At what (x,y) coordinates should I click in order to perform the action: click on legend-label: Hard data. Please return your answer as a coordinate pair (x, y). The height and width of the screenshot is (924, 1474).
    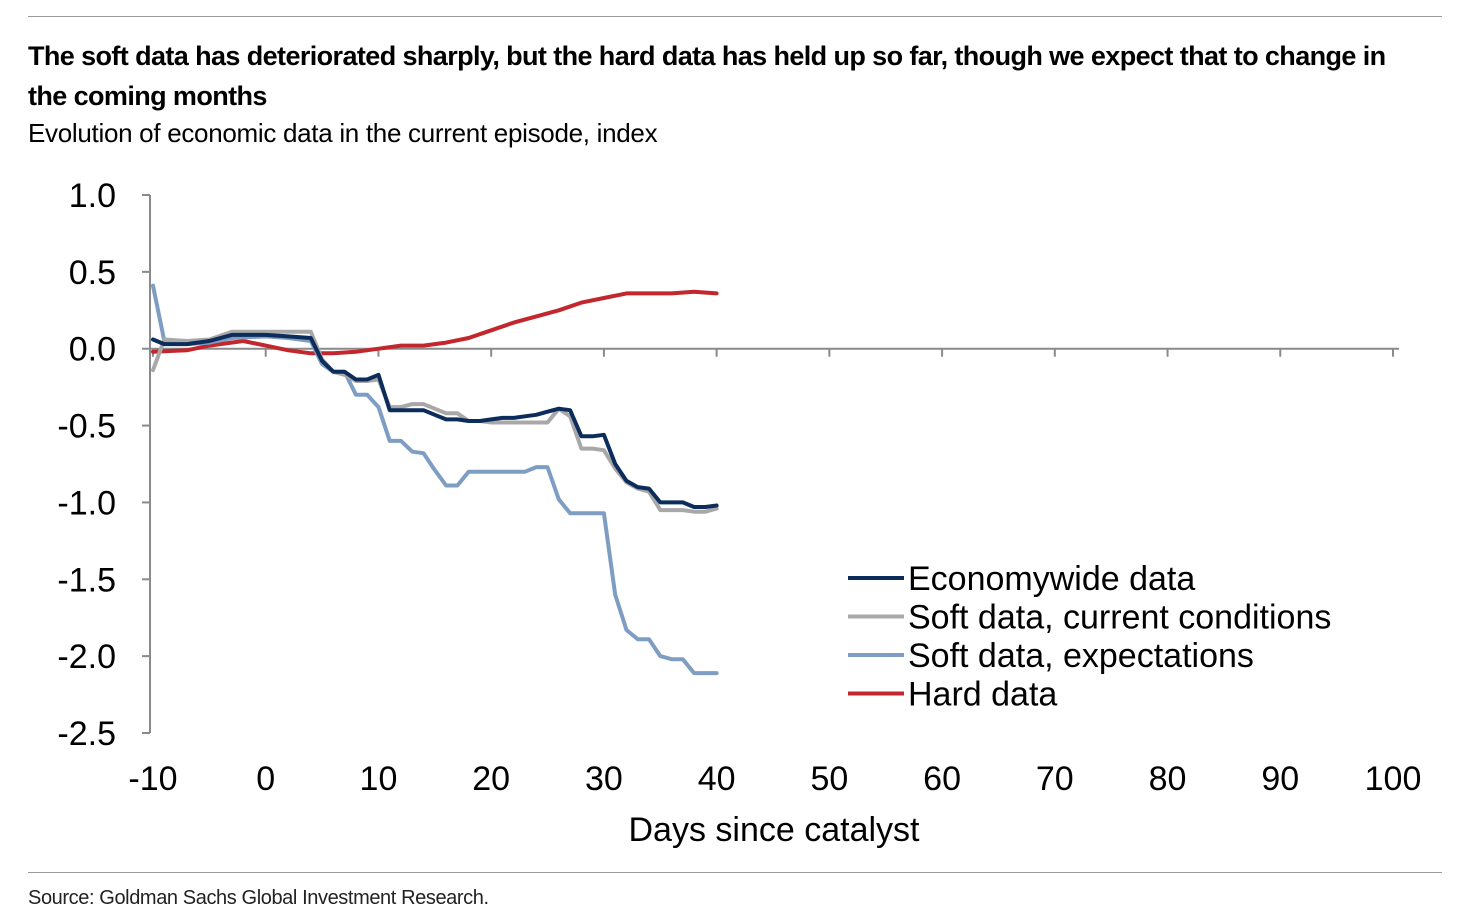
    Looking at the image, I should click on (982, 695).